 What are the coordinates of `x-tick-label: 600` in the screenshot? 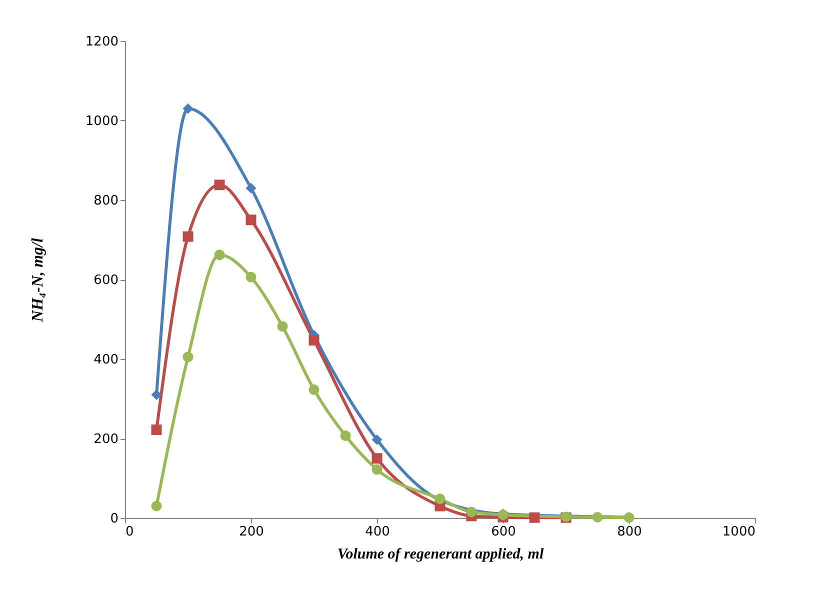 It's located at (503, 532).